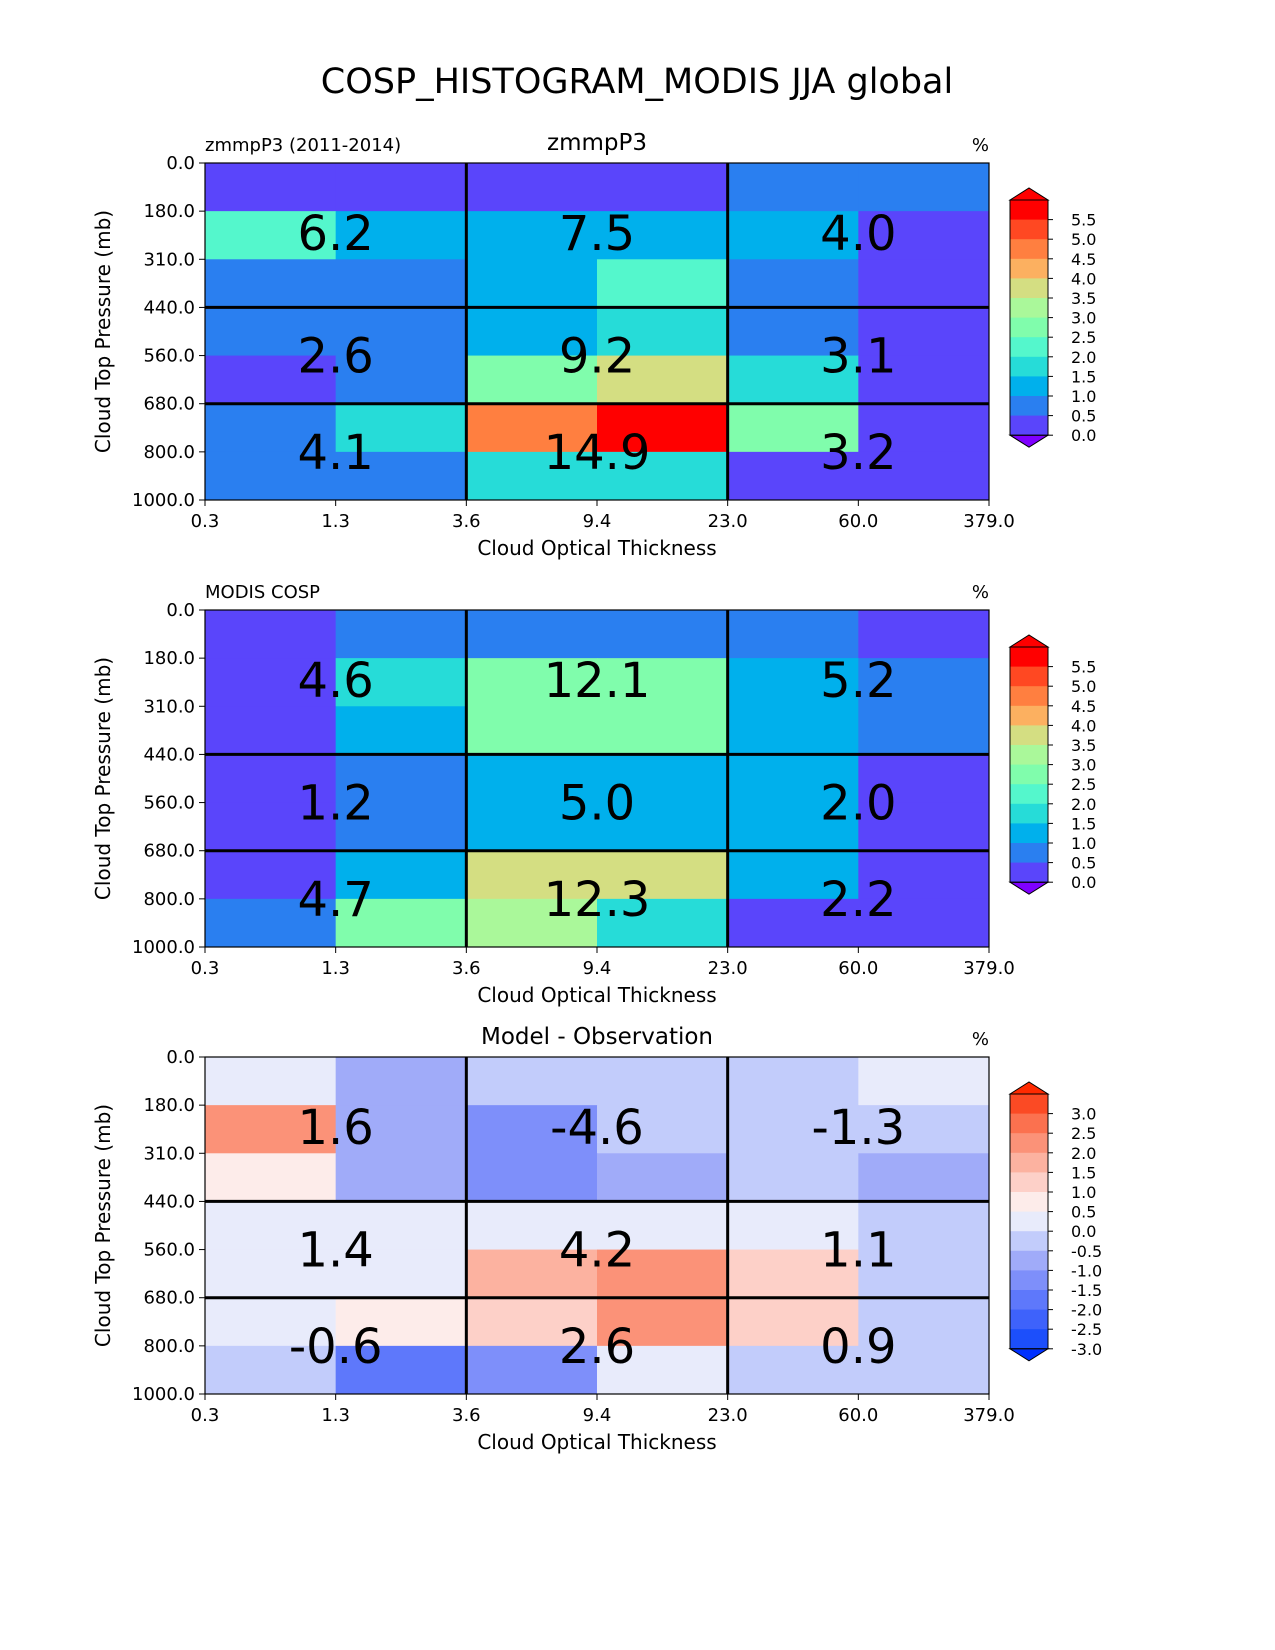 Image resolution: width=1275 pixels, height=1650 pixels. I want to click on panel-center-label: zmmpP3, so click(597, 143).